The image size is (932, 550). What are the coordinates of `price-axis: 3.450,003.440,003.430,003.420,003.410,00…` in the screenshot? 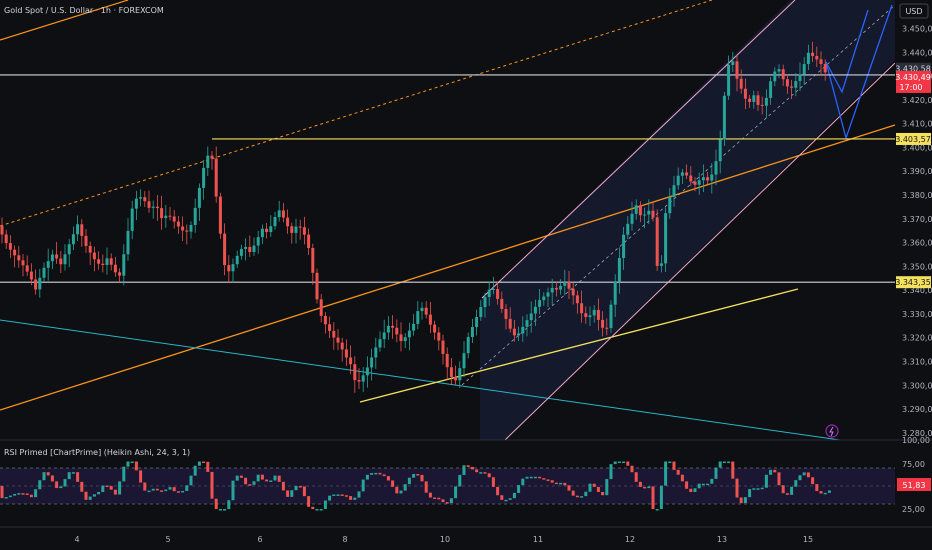 It's located at (917, 231).